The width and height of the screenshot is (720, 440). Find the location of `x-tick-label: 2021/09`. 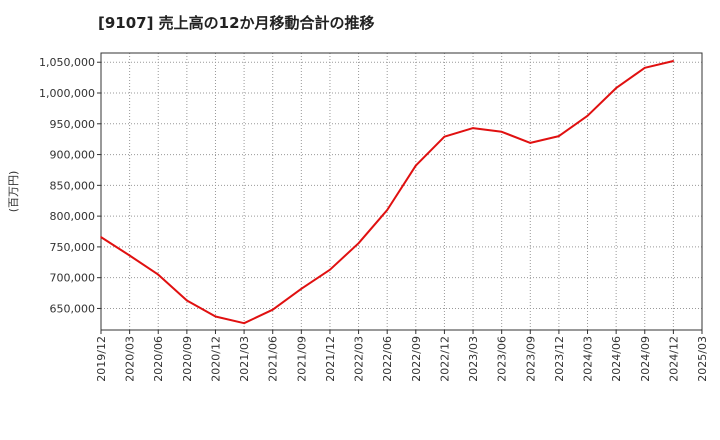

x-tick-label: 2021/09 is located at coordinates (301, 359).